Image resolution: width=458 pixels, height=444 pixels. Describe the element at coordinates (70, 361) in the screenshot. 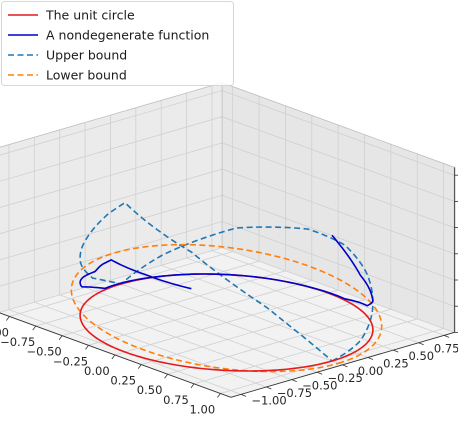

I see `x-tick-label: −0.25` at that location.